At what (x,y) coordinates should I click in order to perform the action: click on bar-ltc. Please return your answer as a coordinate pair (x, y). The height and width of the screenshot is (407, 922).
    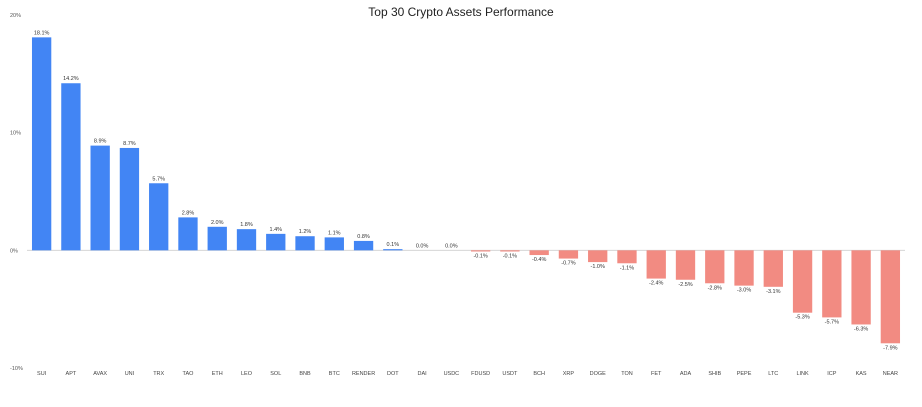
    Looking at the image, I should click on (773, 268).